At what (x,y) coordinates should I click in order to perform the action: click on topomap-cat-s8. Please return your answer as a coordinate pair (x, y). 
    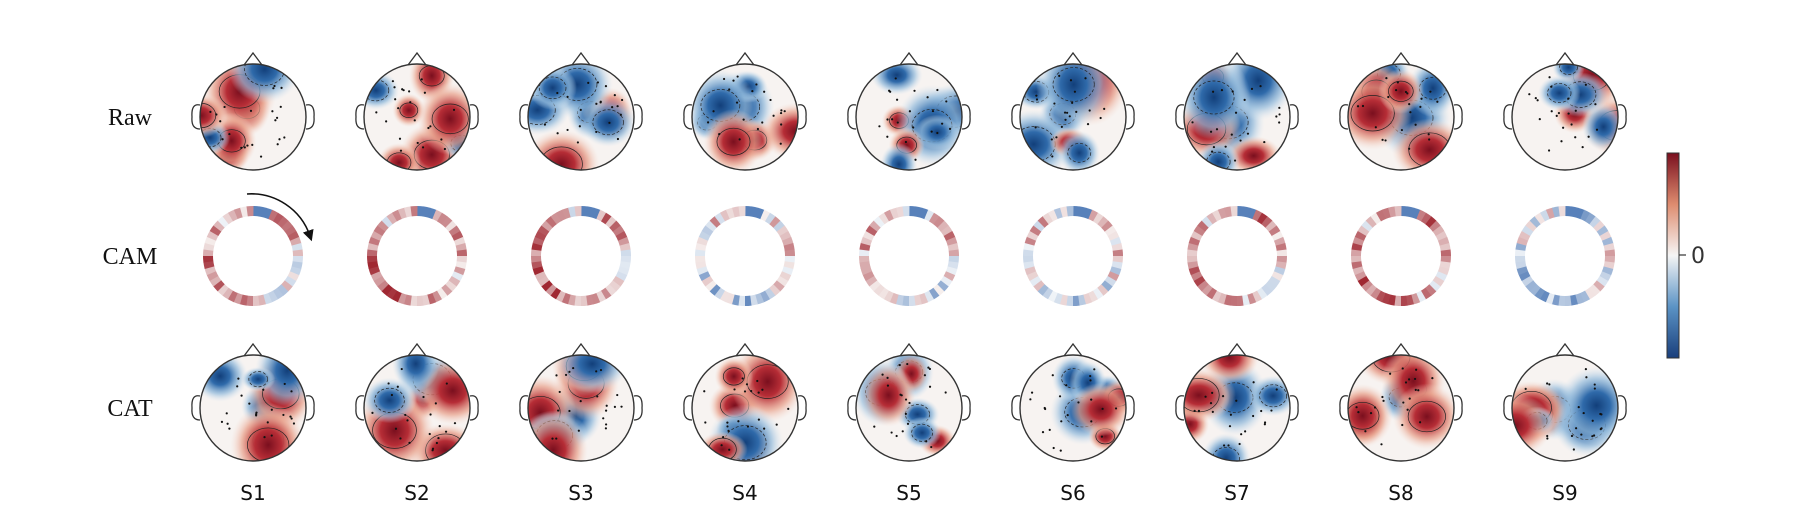
    Looking at the image, I should click on (1401, 402).